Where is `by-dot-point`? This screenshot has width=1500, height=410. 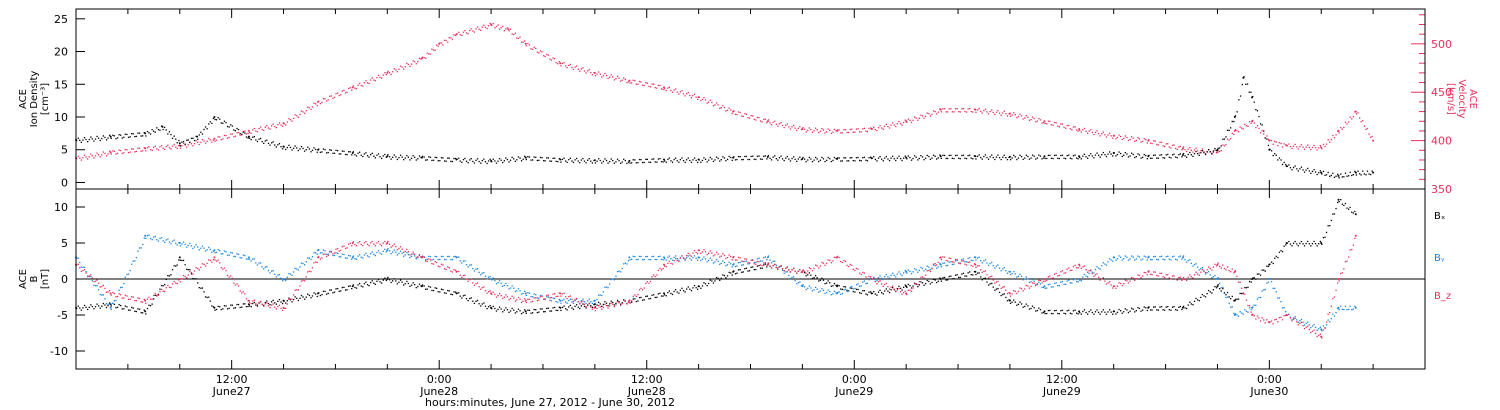
by-dot-point is located at coordinates (733, 264).